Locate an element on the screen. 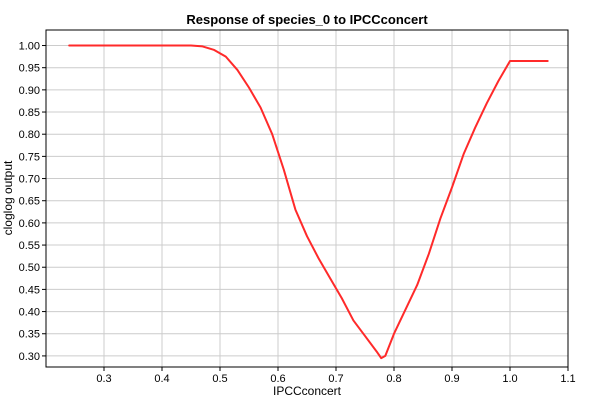  x-tick-label: 1.0 is located at coordinates (509, 379).